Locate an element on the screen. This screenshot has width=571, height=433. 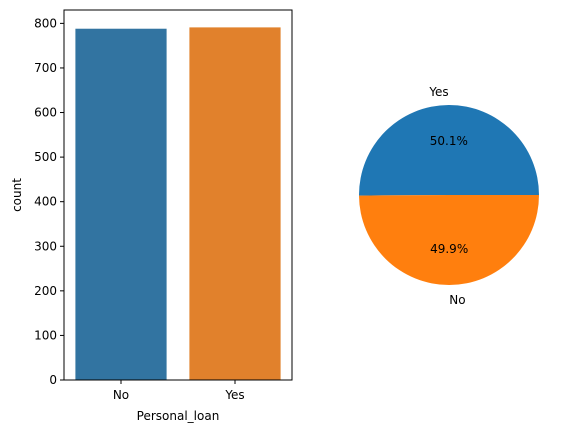
y-axis-label: count is located at coordinates (17, 195).